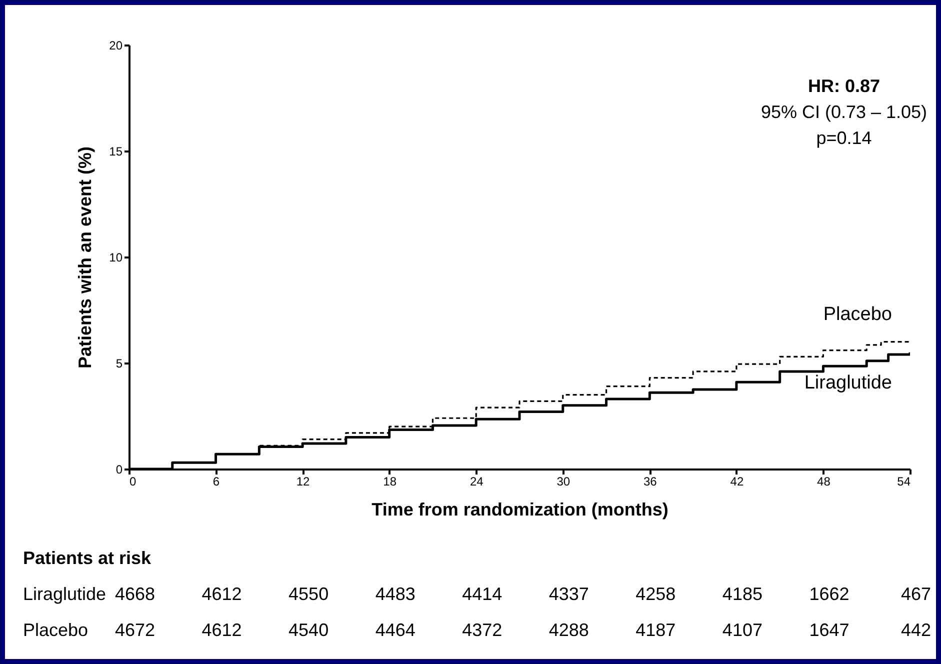 This screenshot has width=941, height=664. Describe the element at coordinates (737, 481) in the screenshot. I see `x-tick-label: 42` at that location.